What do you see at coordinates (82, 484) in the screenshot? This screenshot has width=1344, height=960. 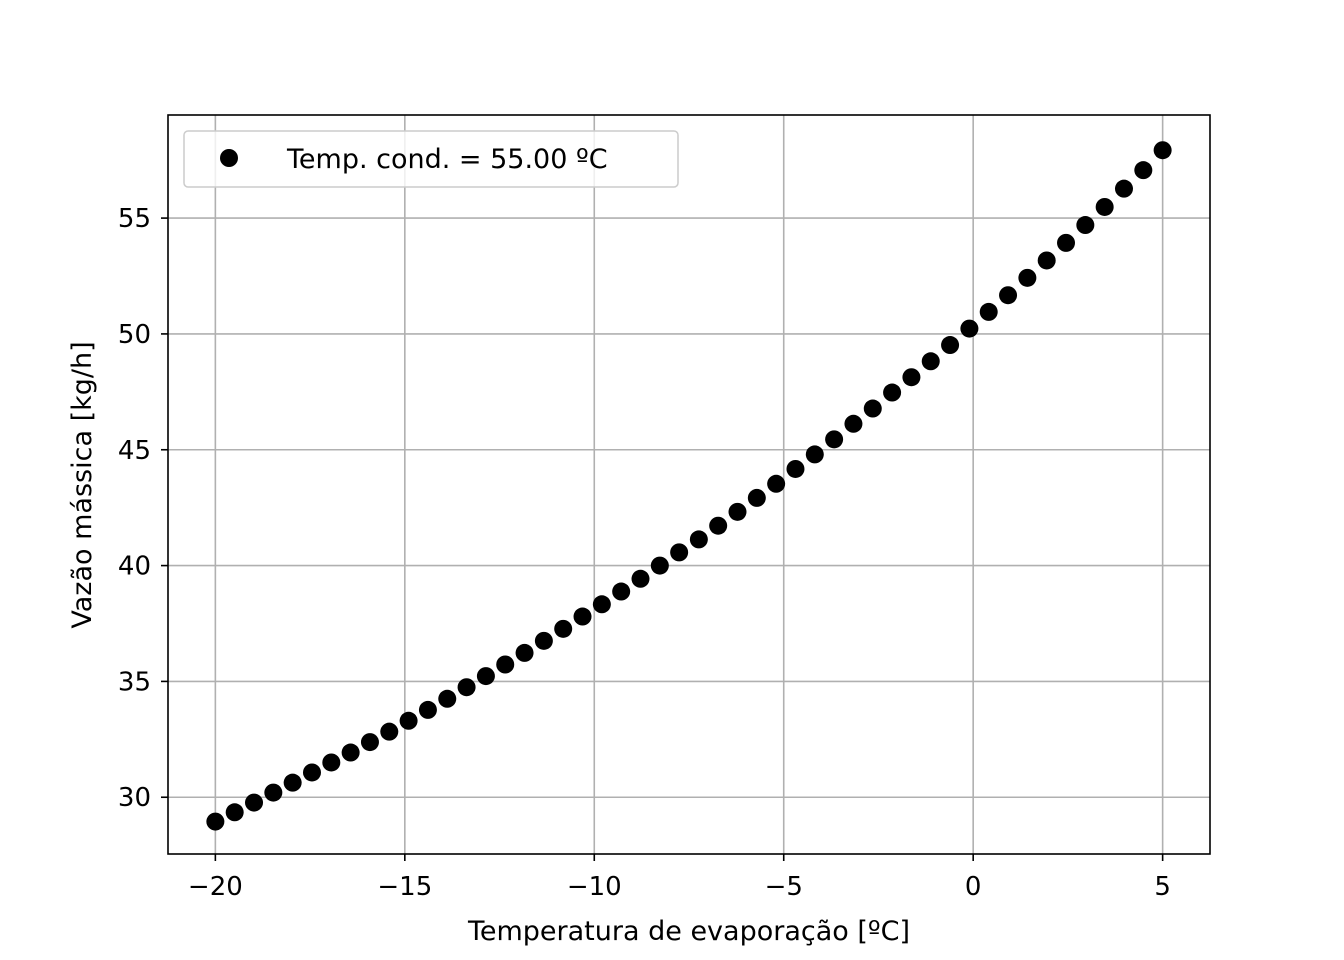 I see `y-axis-title: Vazão mássica [kg/h]` at bounding box center [82, 484].